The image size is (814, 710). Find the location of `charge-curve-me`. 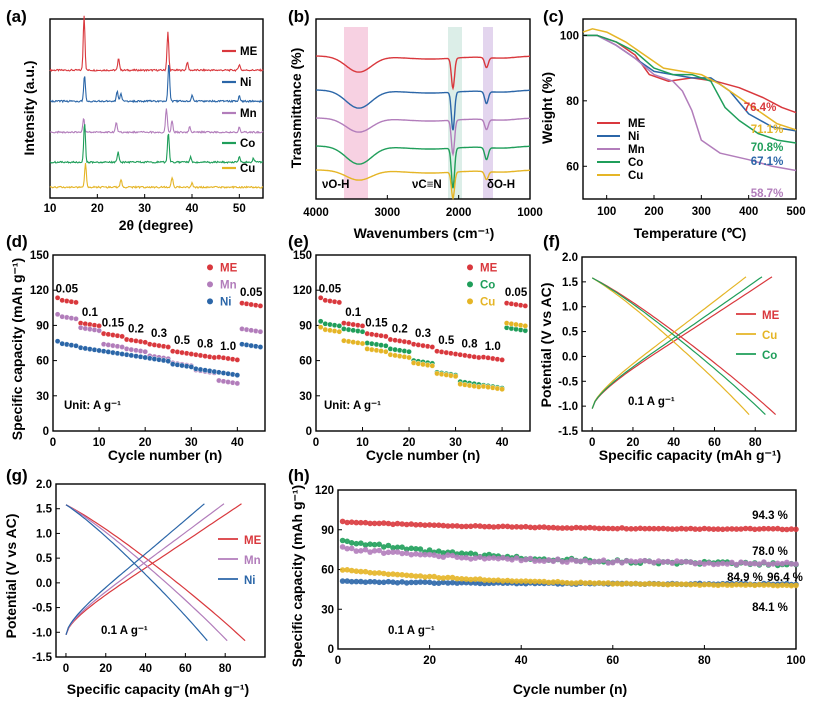

charge-curve-me is located at coordinates (153, 569).